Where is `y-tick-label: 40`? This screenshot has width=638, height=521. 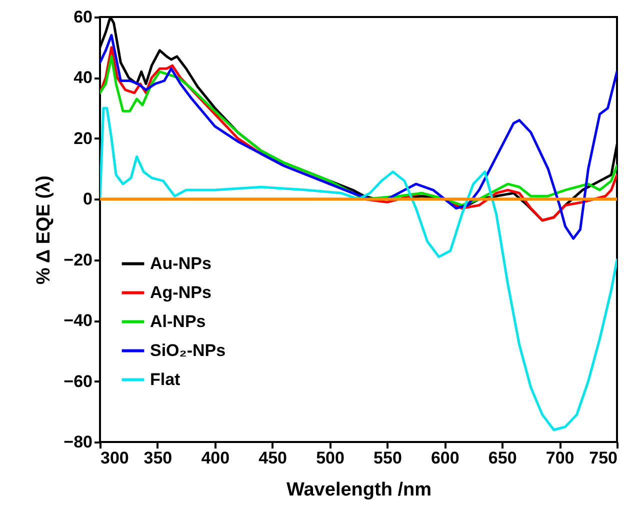 y-tick-label: 40 is located at coordinates (83, 78).